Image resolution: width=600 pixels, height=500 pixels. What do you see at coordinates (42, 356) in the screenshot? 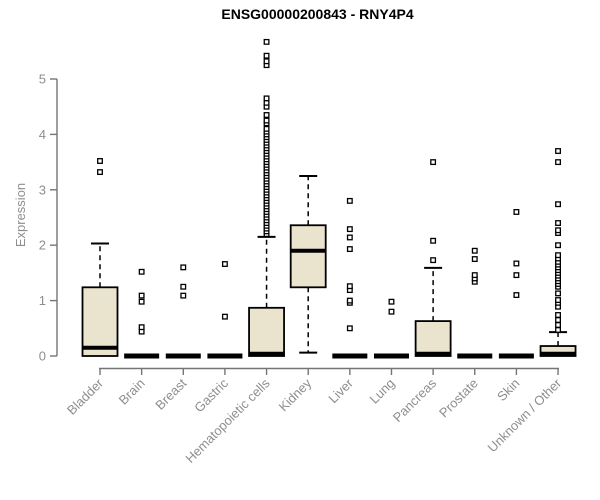
I see `y-tick-label: 0` at bounding box center [42, 356].